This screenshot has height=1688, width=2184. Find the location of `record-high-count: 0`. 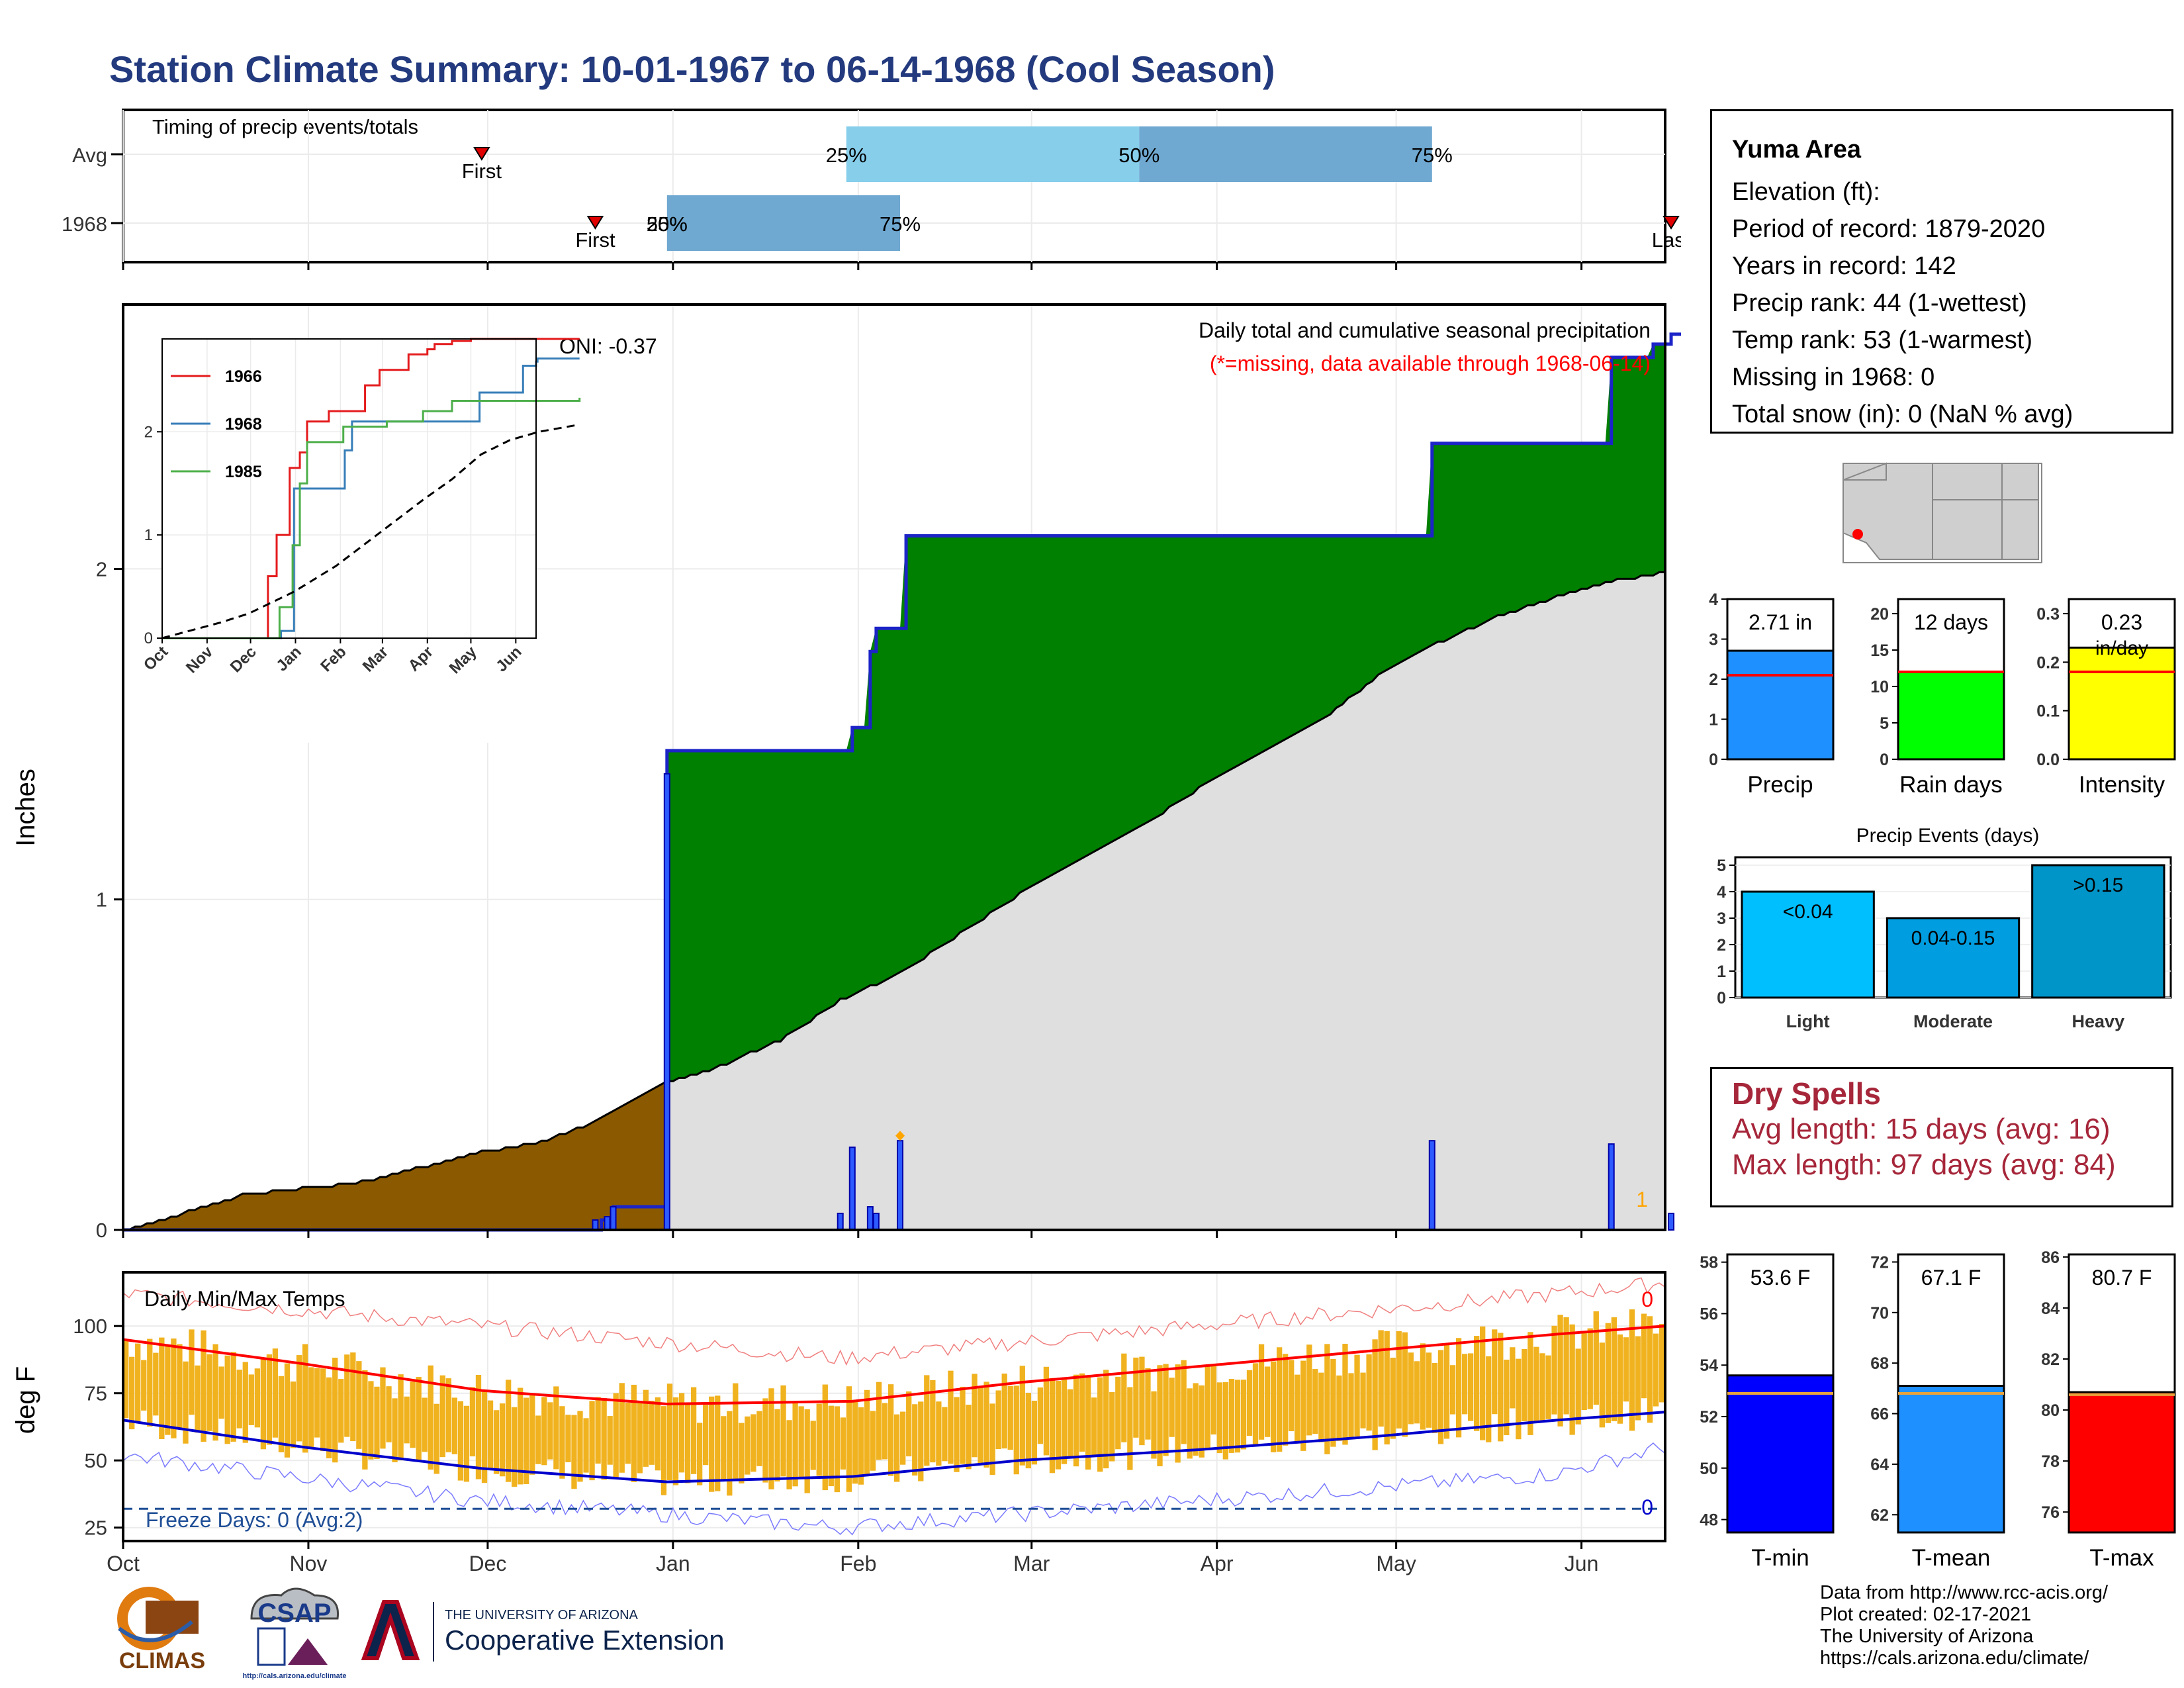

record-high-count: 0 is located at coordinates (1647, 1299).